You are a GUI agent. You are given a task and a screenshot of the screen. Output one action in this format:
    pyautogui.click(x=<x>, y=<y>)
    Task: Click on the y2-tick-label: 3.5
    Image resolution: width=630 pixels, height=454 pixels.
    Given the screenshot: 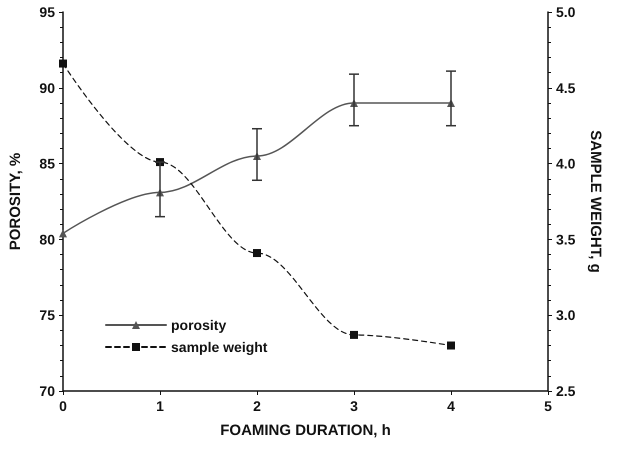 What is the action you would take?
    pyautogui.click(x=566, y=239)
    